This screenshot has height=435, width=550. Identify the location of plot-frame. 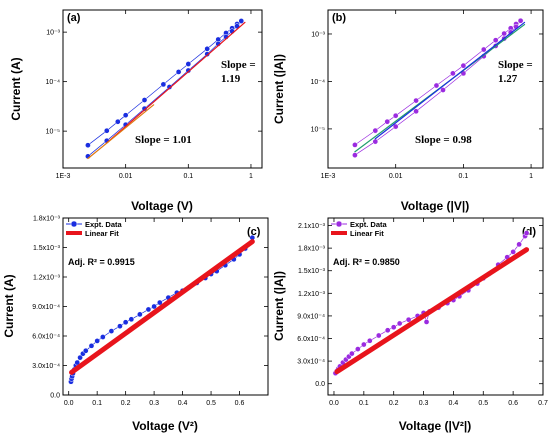
(435, 89).